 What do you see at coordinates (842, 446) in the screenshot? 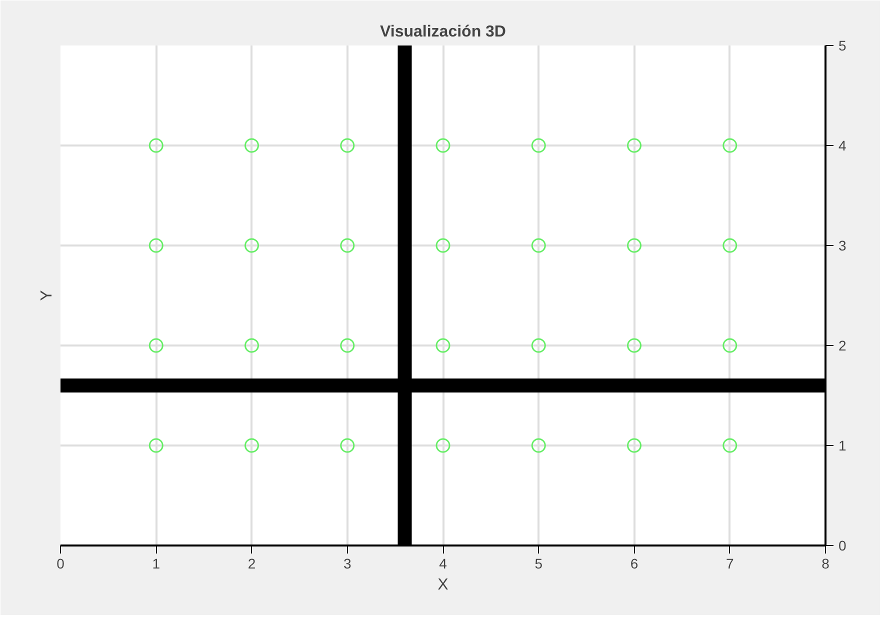
I see `y-tick-label: 1` at bounding box center [842, 446].